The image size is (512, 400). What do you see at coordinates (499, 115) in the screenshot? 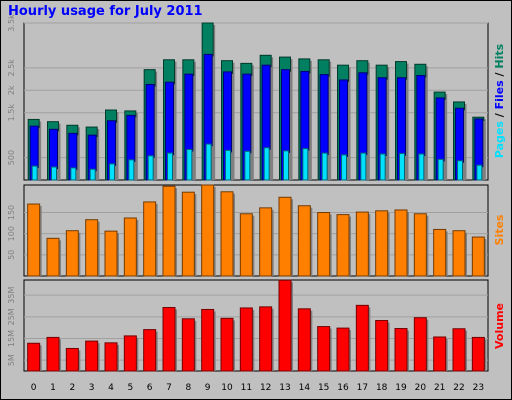
I see `legend-entry: /` at bounding box center [499, 115].